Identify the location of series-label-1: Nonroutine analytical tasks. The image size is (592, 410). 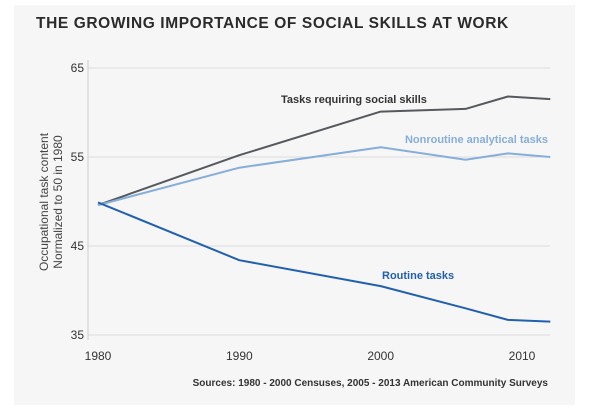
(476, 140).